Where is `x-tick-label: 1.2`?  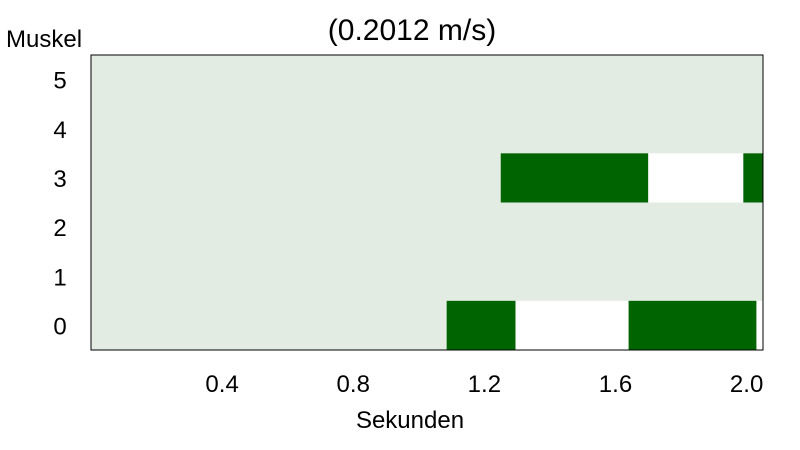
x-tick-label: 1.2 is located at coordinates (484, 384).